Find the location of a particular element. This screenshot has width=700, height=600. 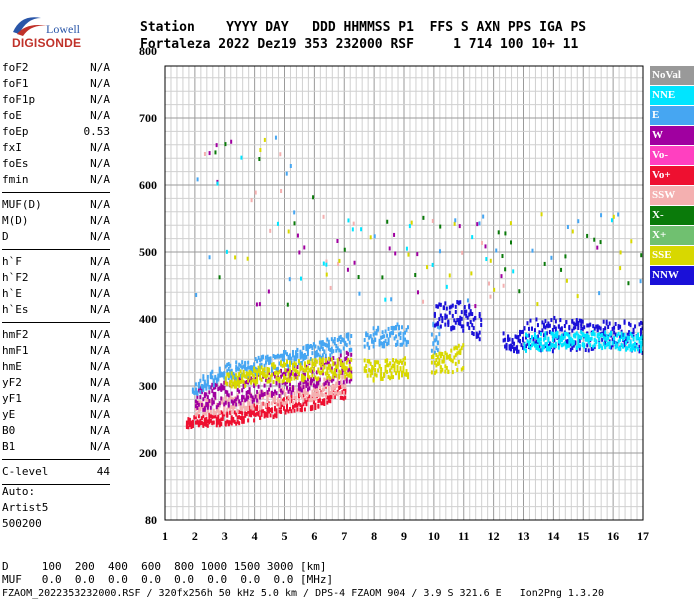

param-name: yF2 is located at coordinates (12, 382).